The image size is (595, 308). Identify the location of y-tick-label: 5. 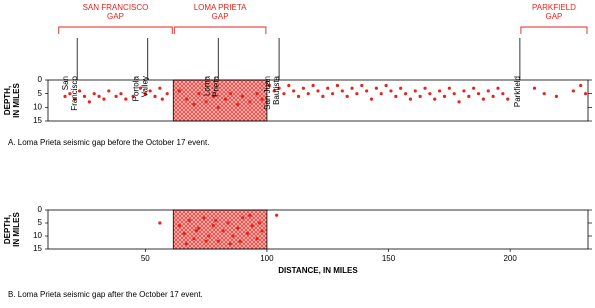
(40, 93).